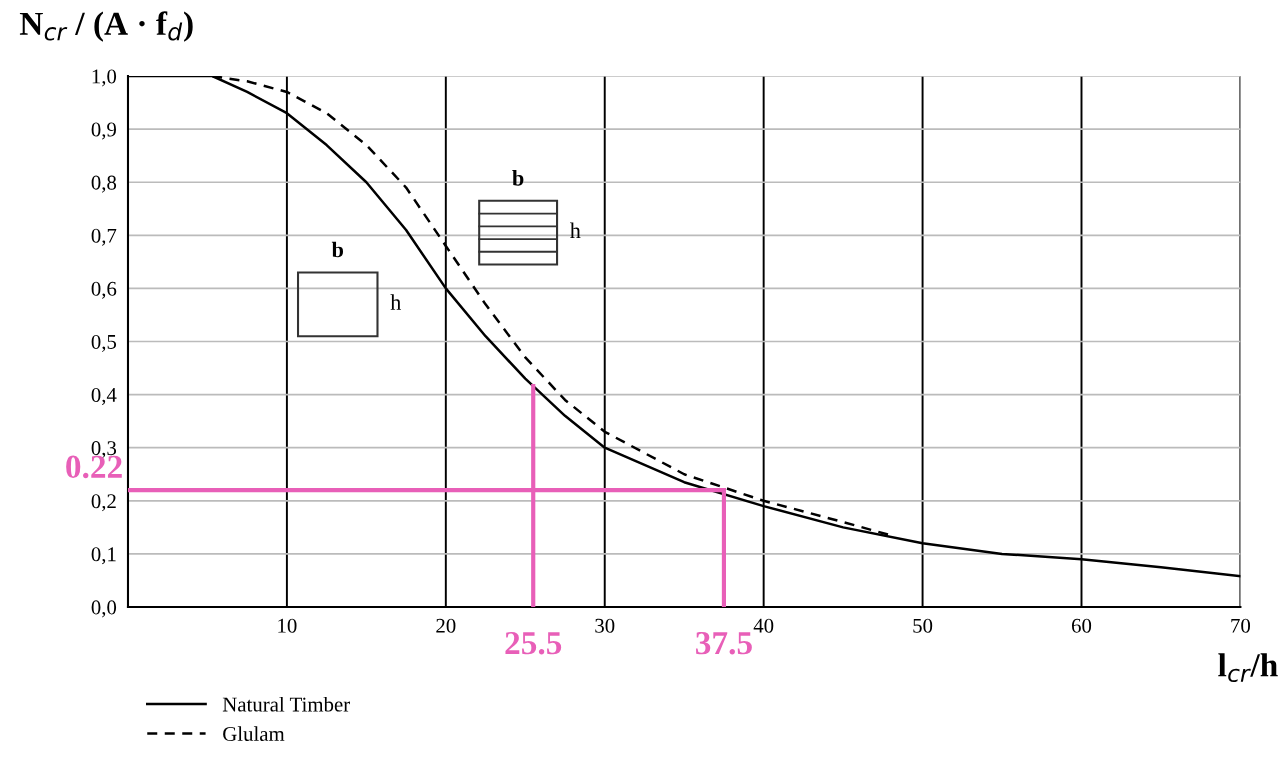  I want to click on x-tick-label: 20, so click(446, 625).